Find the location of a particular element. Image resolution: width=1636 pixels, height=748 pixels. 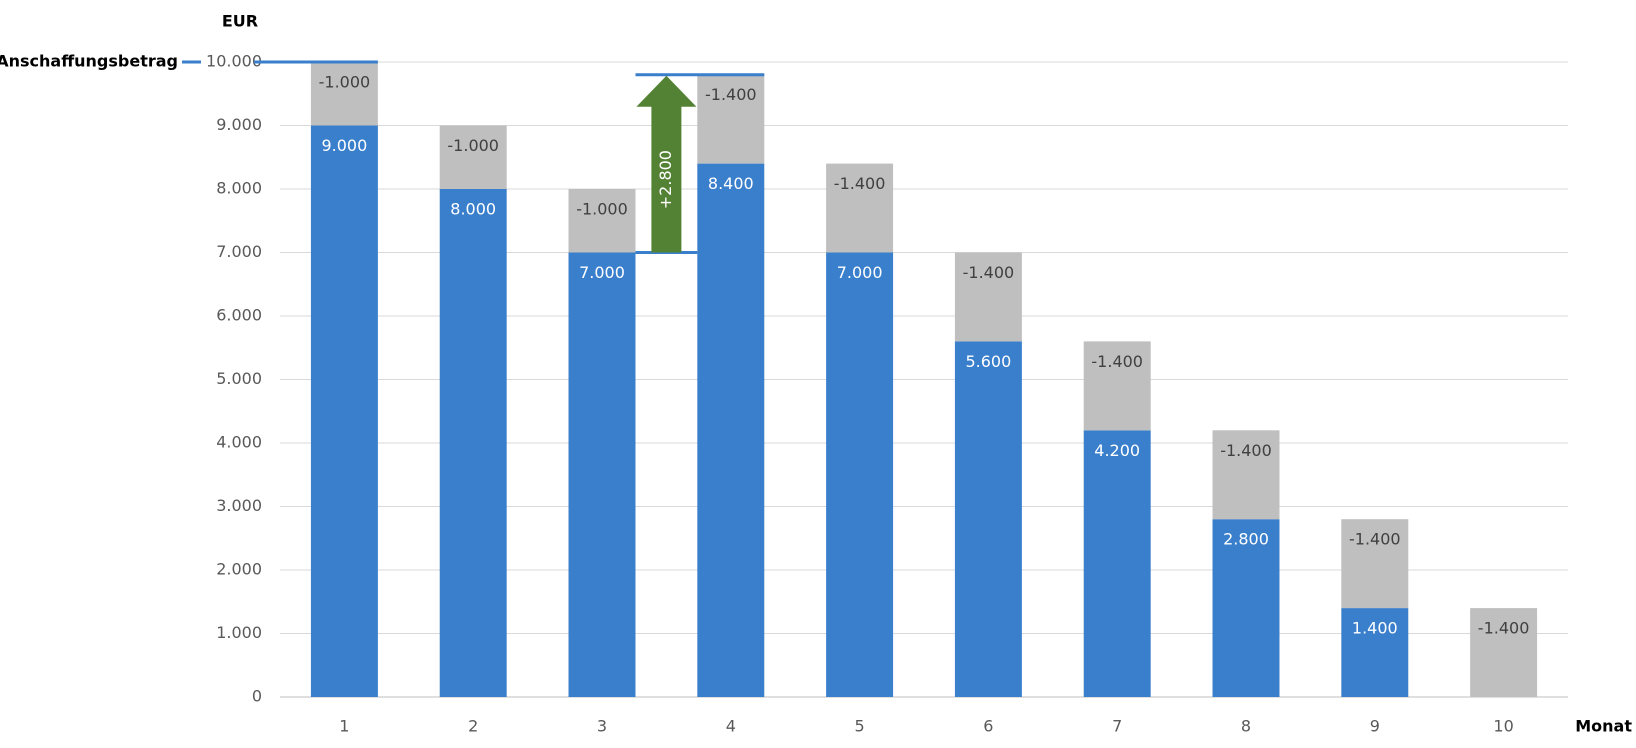

data-label: 8.000 is located at coordinates (473, 209).